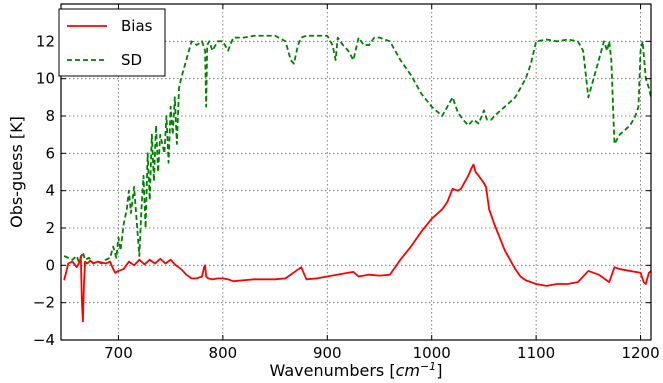  Describe the element at coordinates (333, 370) in the screenshot. I see `x-axis-label-main: Wavenumbers [` at that location.